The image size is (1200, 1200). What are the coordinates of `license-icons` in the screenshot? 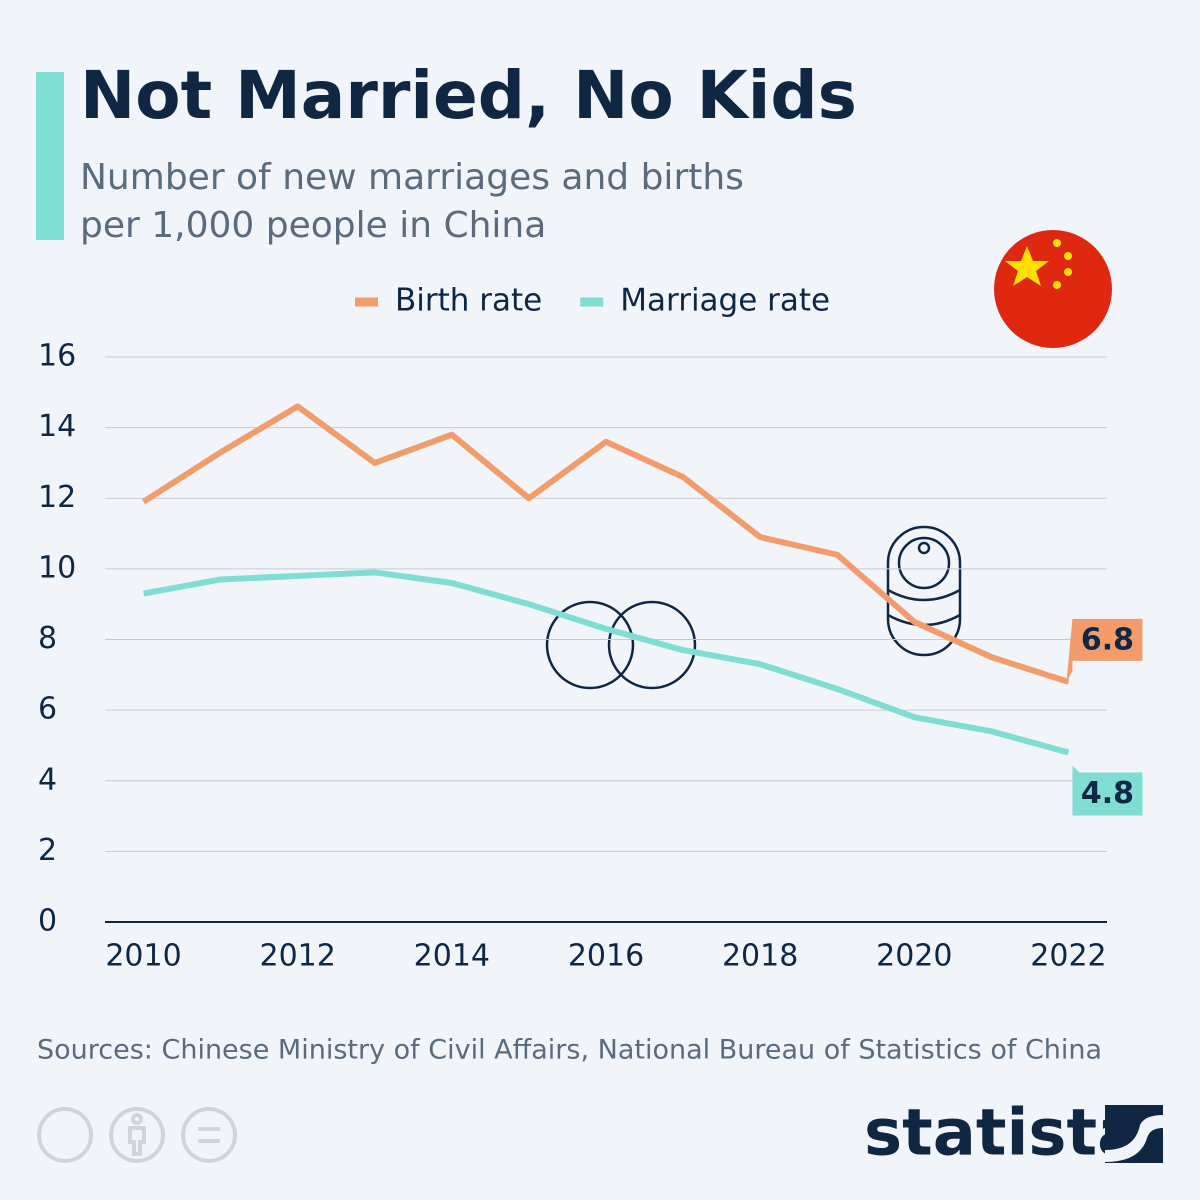 It's located at (137, 1135).